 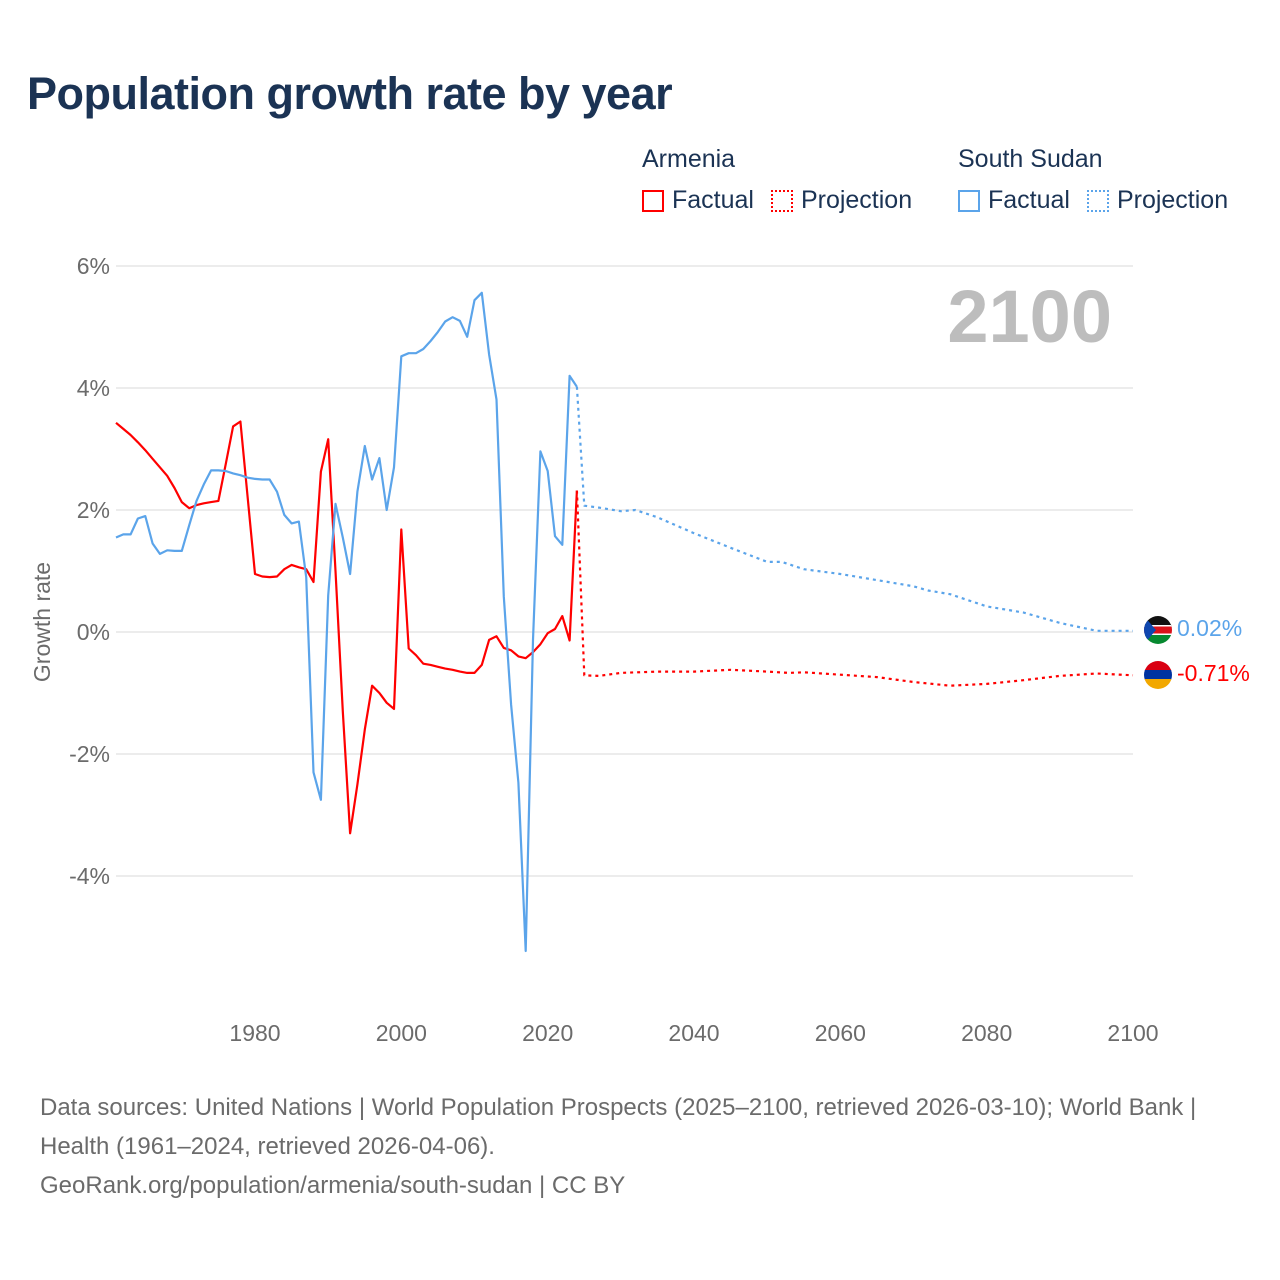 I want to click on legend-south-sudan-factual: Factual, so click(x=1014, y=200).